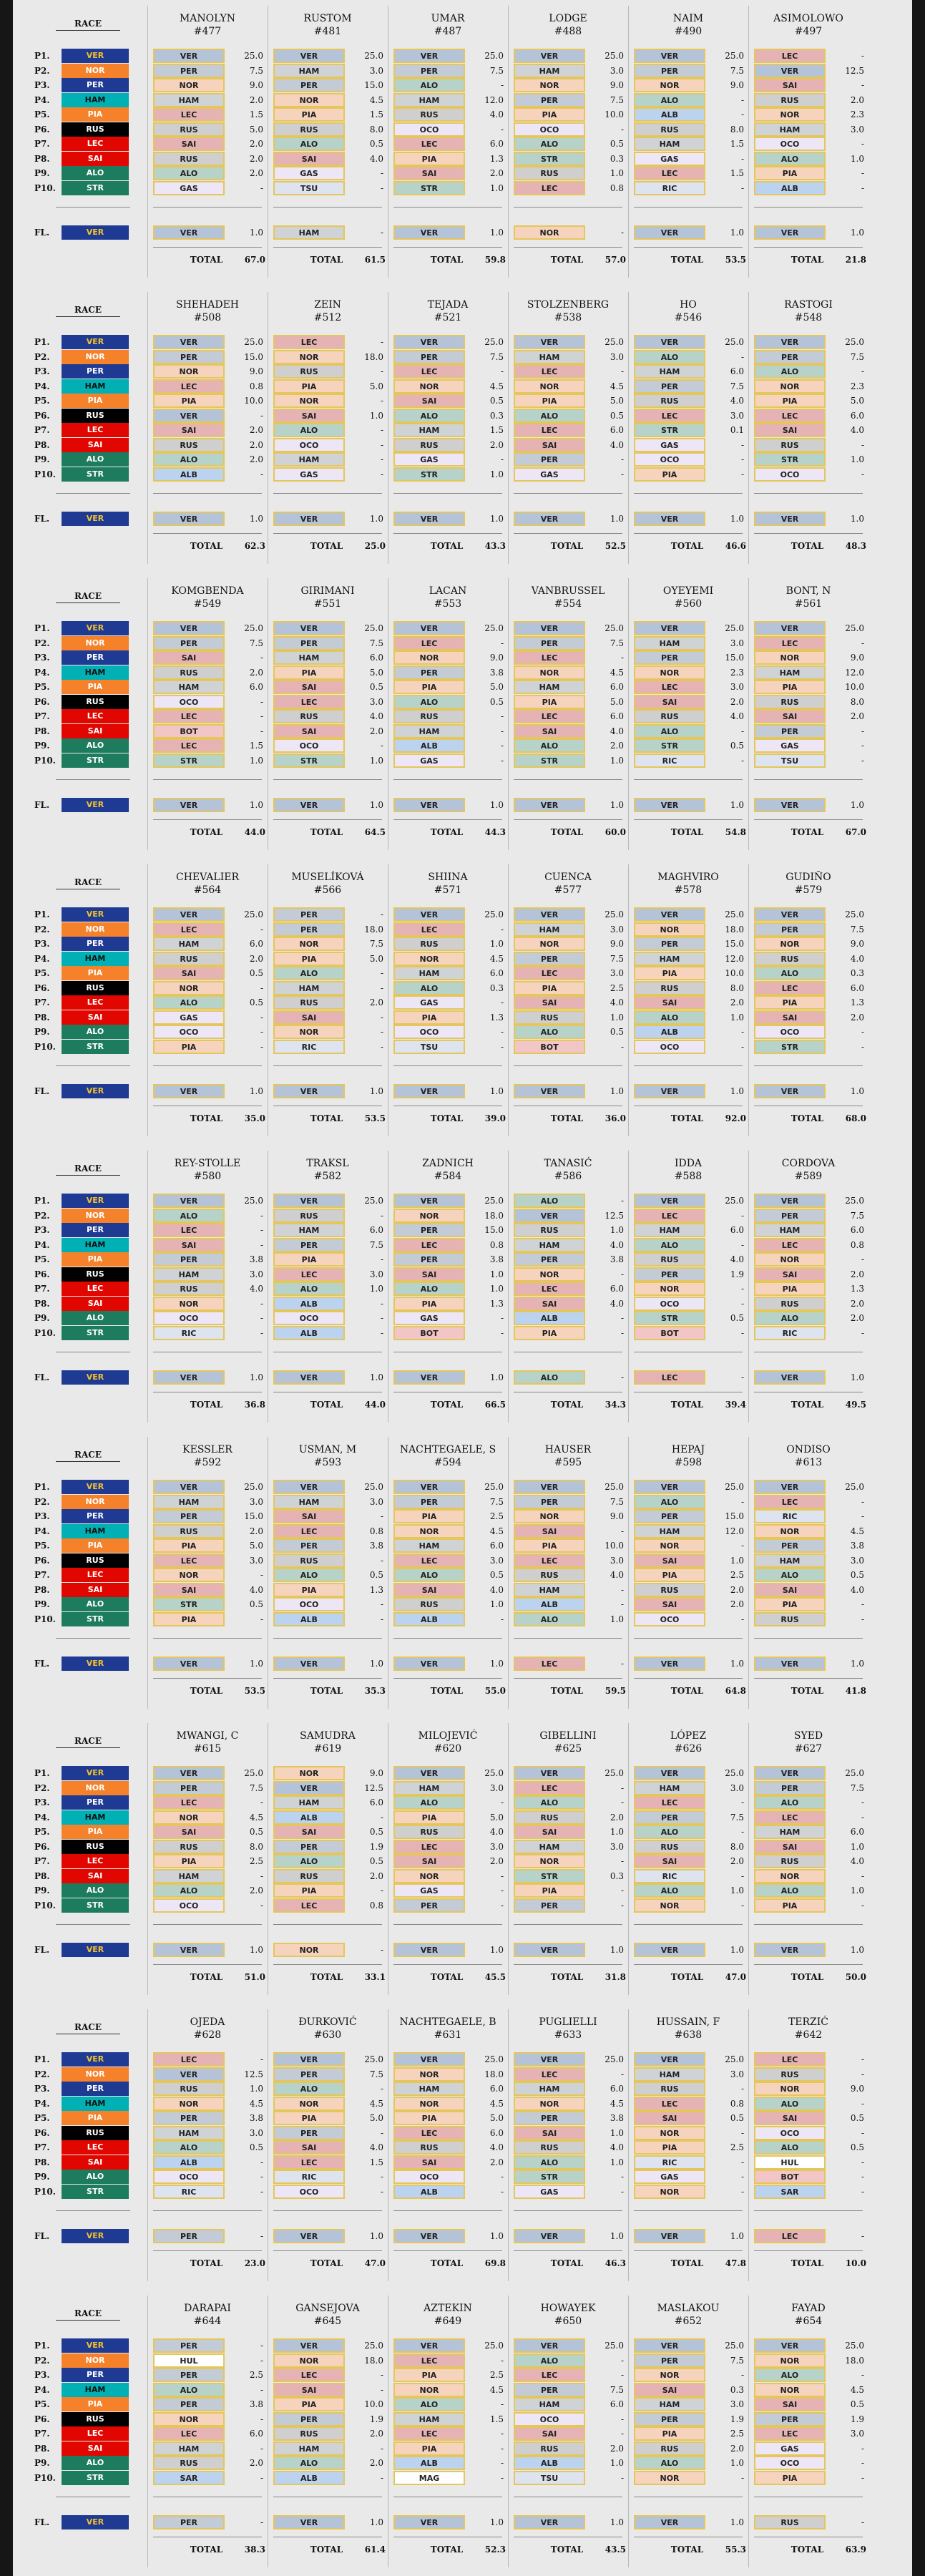 The image size is (925, 2576). What do you see at coordinates (83, 1773) in the screenshot?
I see `race-position-row: P1. VER` at bounding box center [83, 1773].